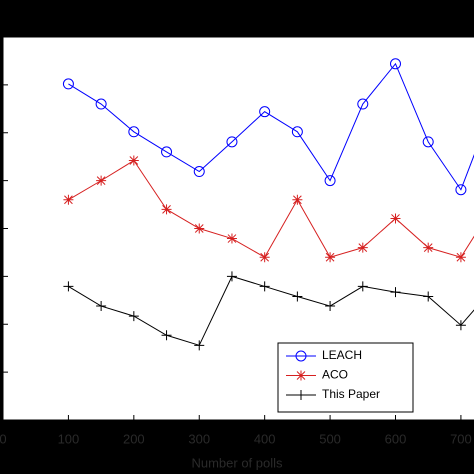 The height and width of the screenshot is (474, 474). What do you see at coordinates (271, 310) in the screenshot?
I see `series-line` at bounding box center [271, 310].